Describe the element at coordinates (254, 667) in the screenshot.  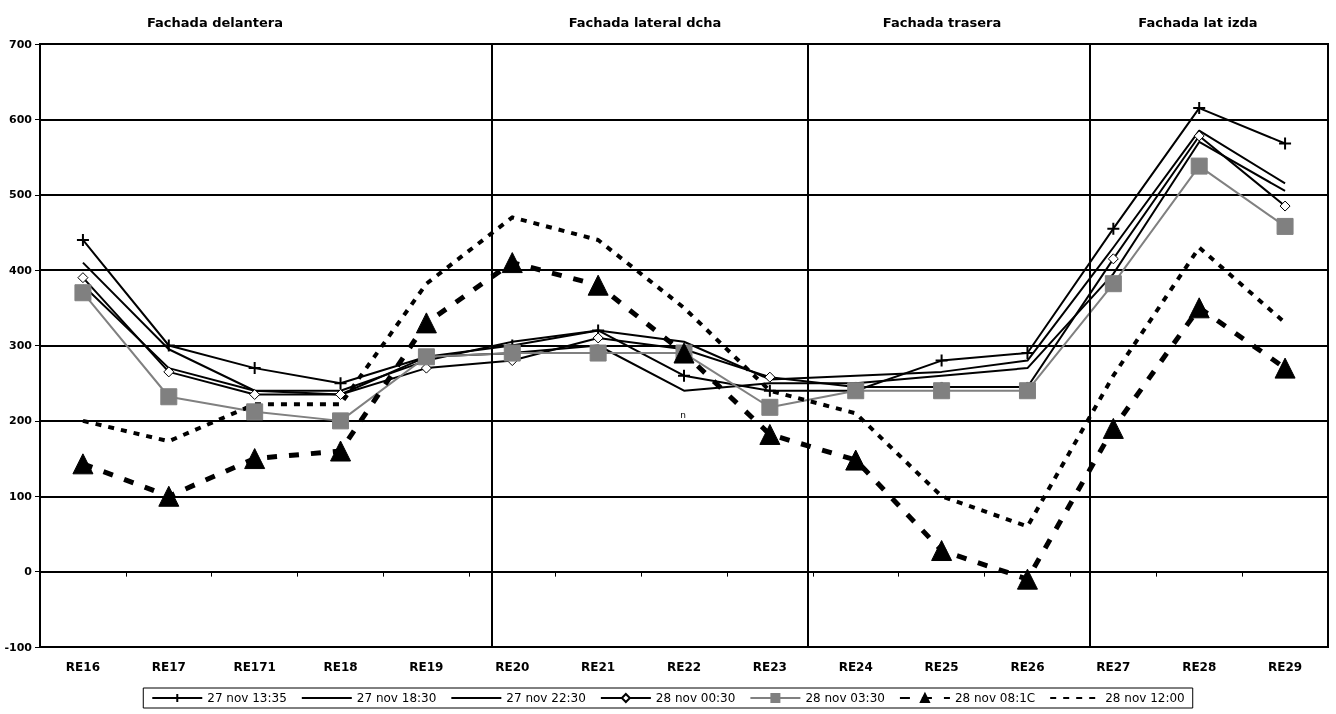
I see `x-tick-label: RE171` at that location.